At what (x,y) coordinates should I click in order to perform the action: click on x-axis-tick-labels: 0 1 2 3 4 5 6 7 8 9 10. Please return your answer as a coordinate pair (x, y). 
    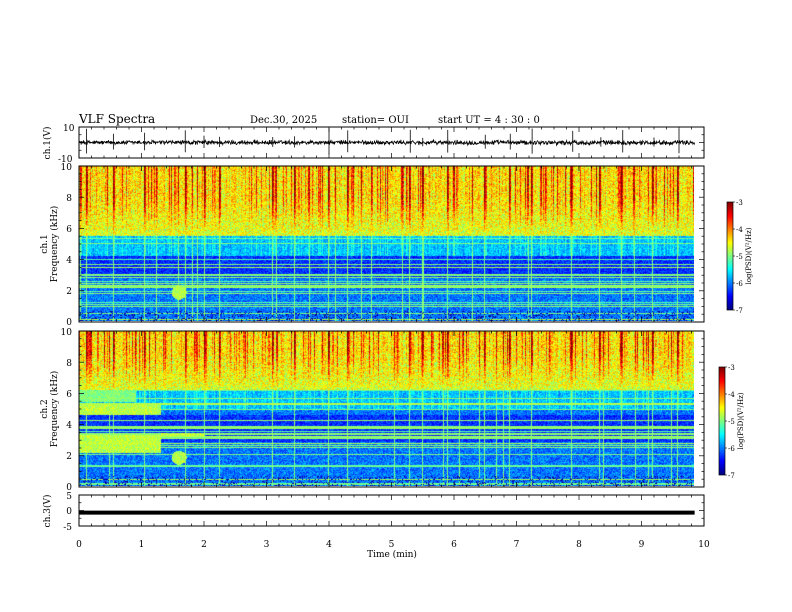
    Looking at the image, I should click on (393, 545).